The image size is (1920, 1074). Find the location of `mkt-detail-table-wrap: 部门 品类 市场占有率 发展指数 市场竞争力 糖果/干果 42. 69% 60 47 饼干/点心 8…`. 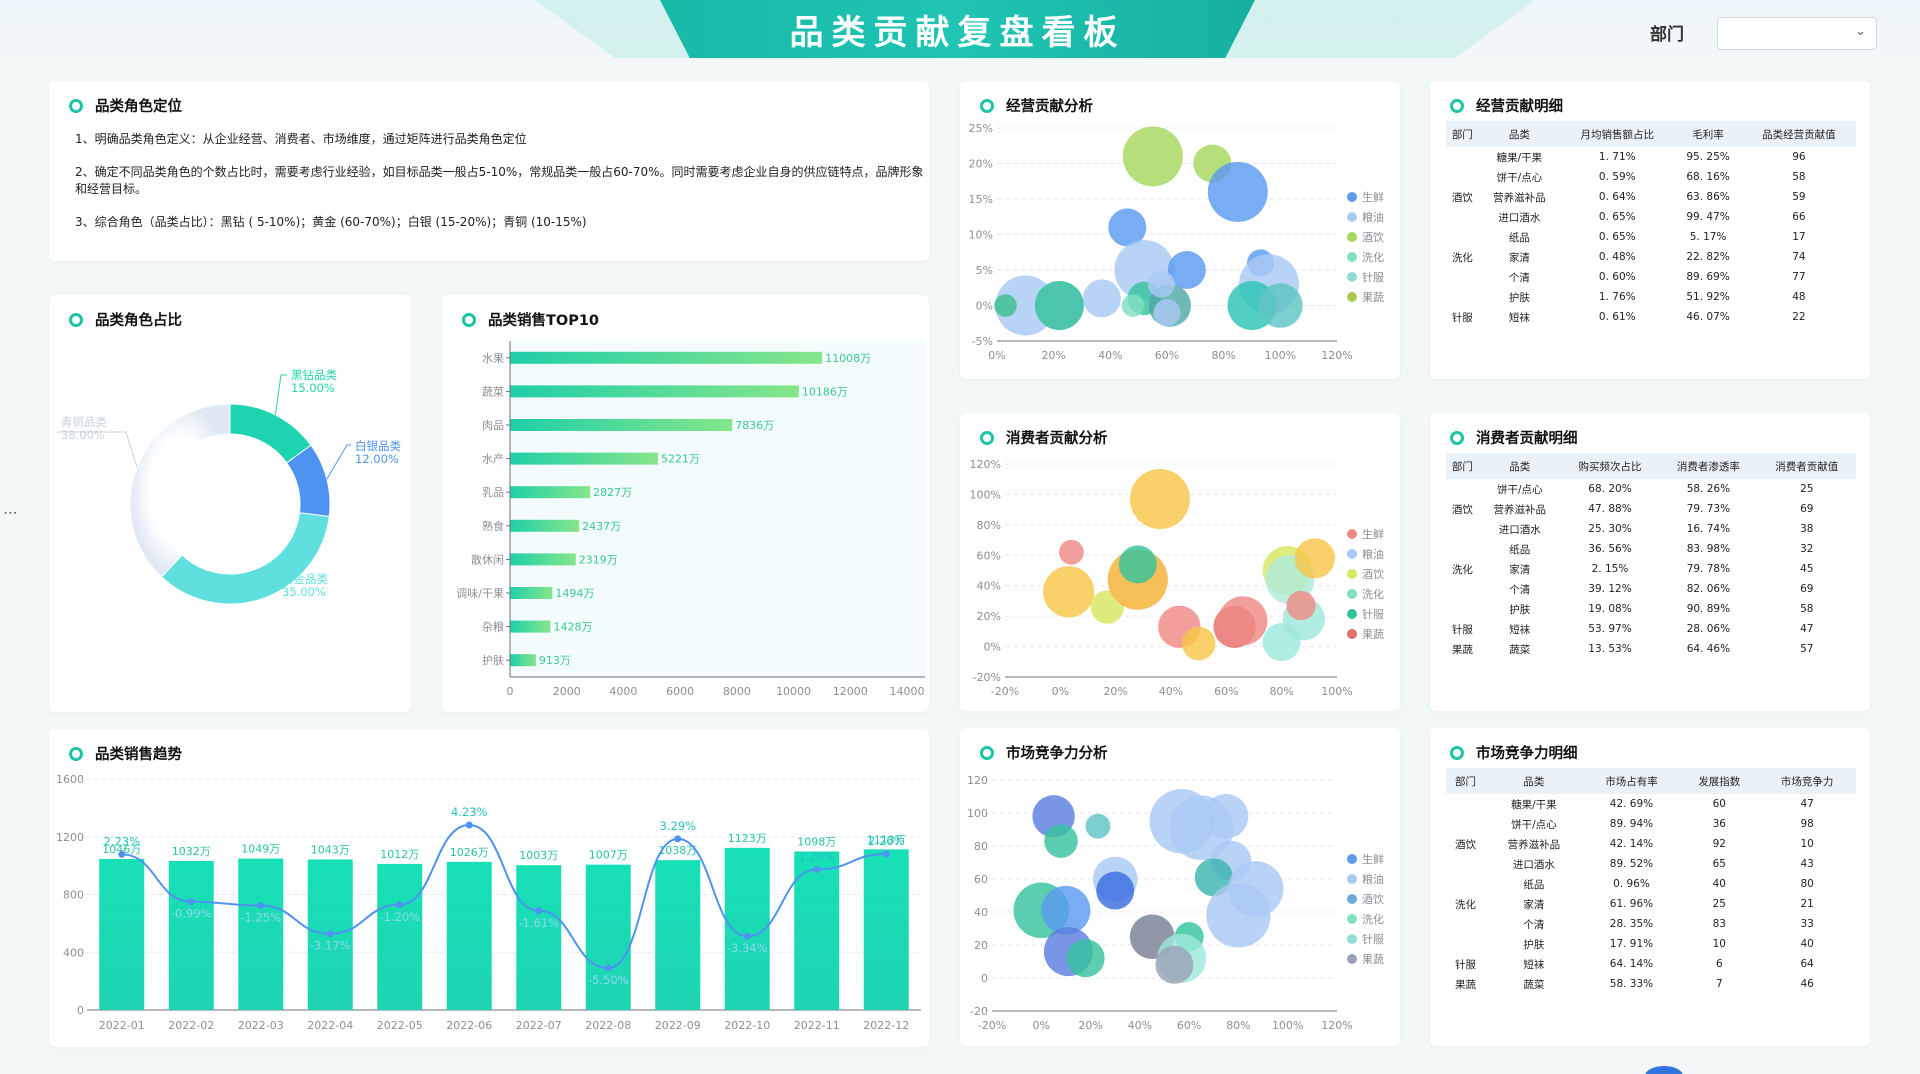

mkt-detail-table-wrap: 部门 品类 市场占有率 发展指数 市场竞争力 糖果/干果 42. 69% 60 47 饼干/点心 8… is located at coordinates (1651, 903).